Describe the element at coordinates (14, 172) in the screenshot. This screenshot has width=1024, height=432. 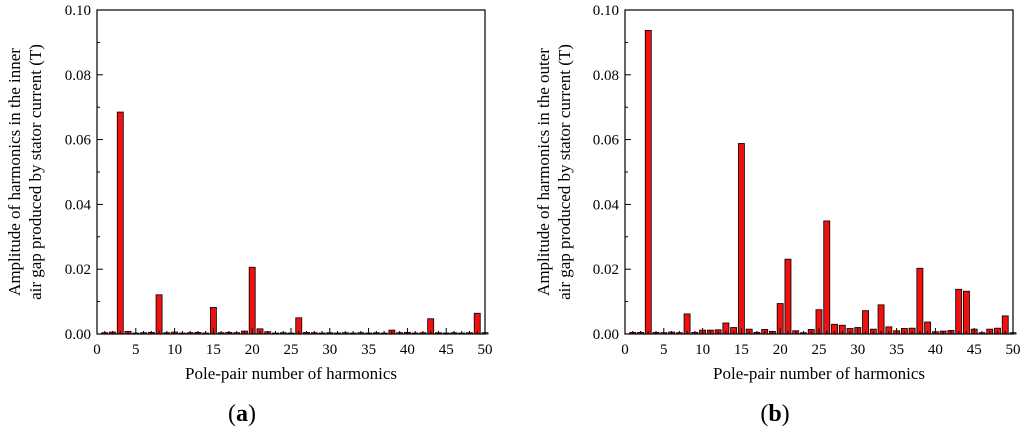
I see `y-axis-title-line-1: Amplitude of harmonics in the inner` at that location.